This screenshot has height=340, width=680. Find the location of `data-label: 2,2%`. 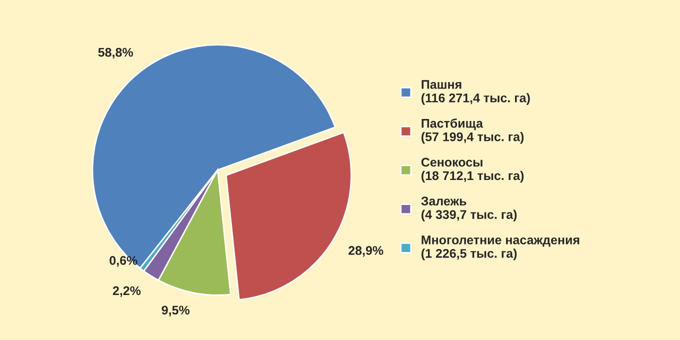

data-label: 2,2% is located at coordinates (126, 291).